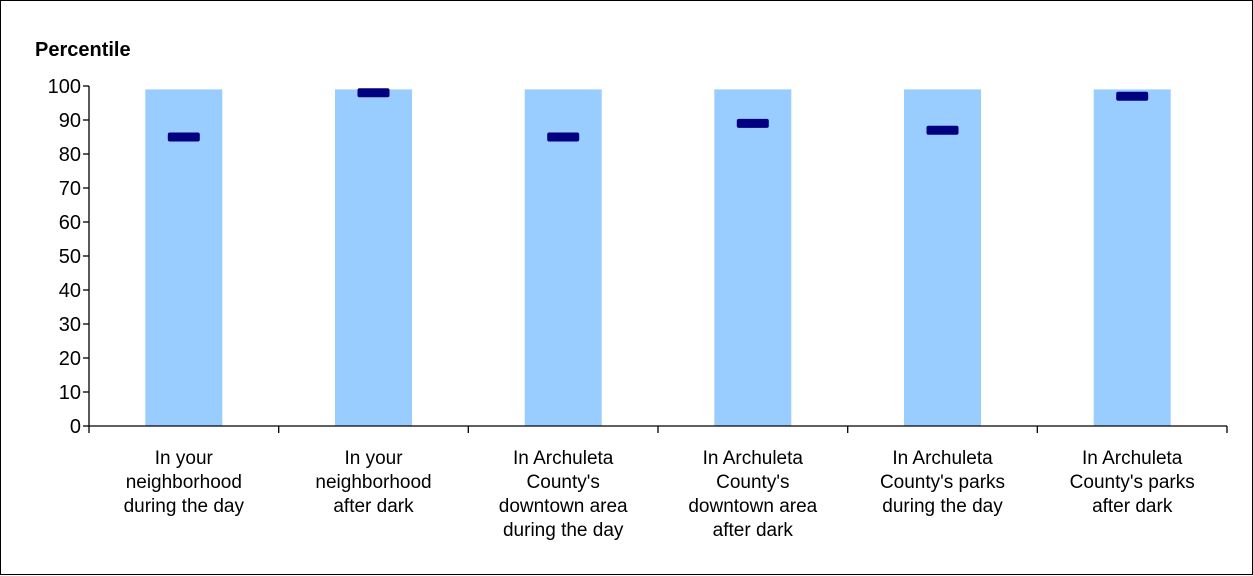  What do you see at coordinates (70, 257) in the screenshot?
I see `y-tick-label: 50` at bounding box center [70, 257].